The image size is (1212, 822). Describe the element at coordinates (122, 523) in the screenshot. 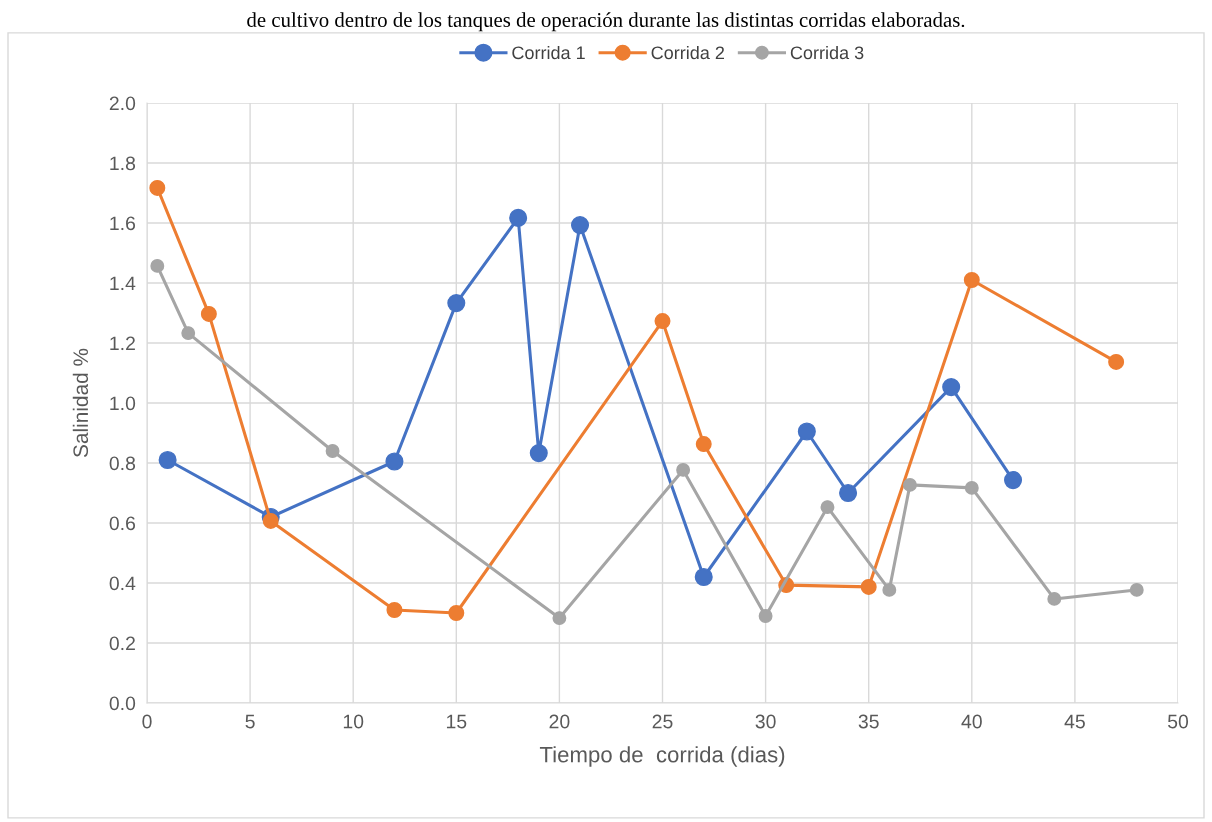

I see `y-tick-label: 0.6` at that location.